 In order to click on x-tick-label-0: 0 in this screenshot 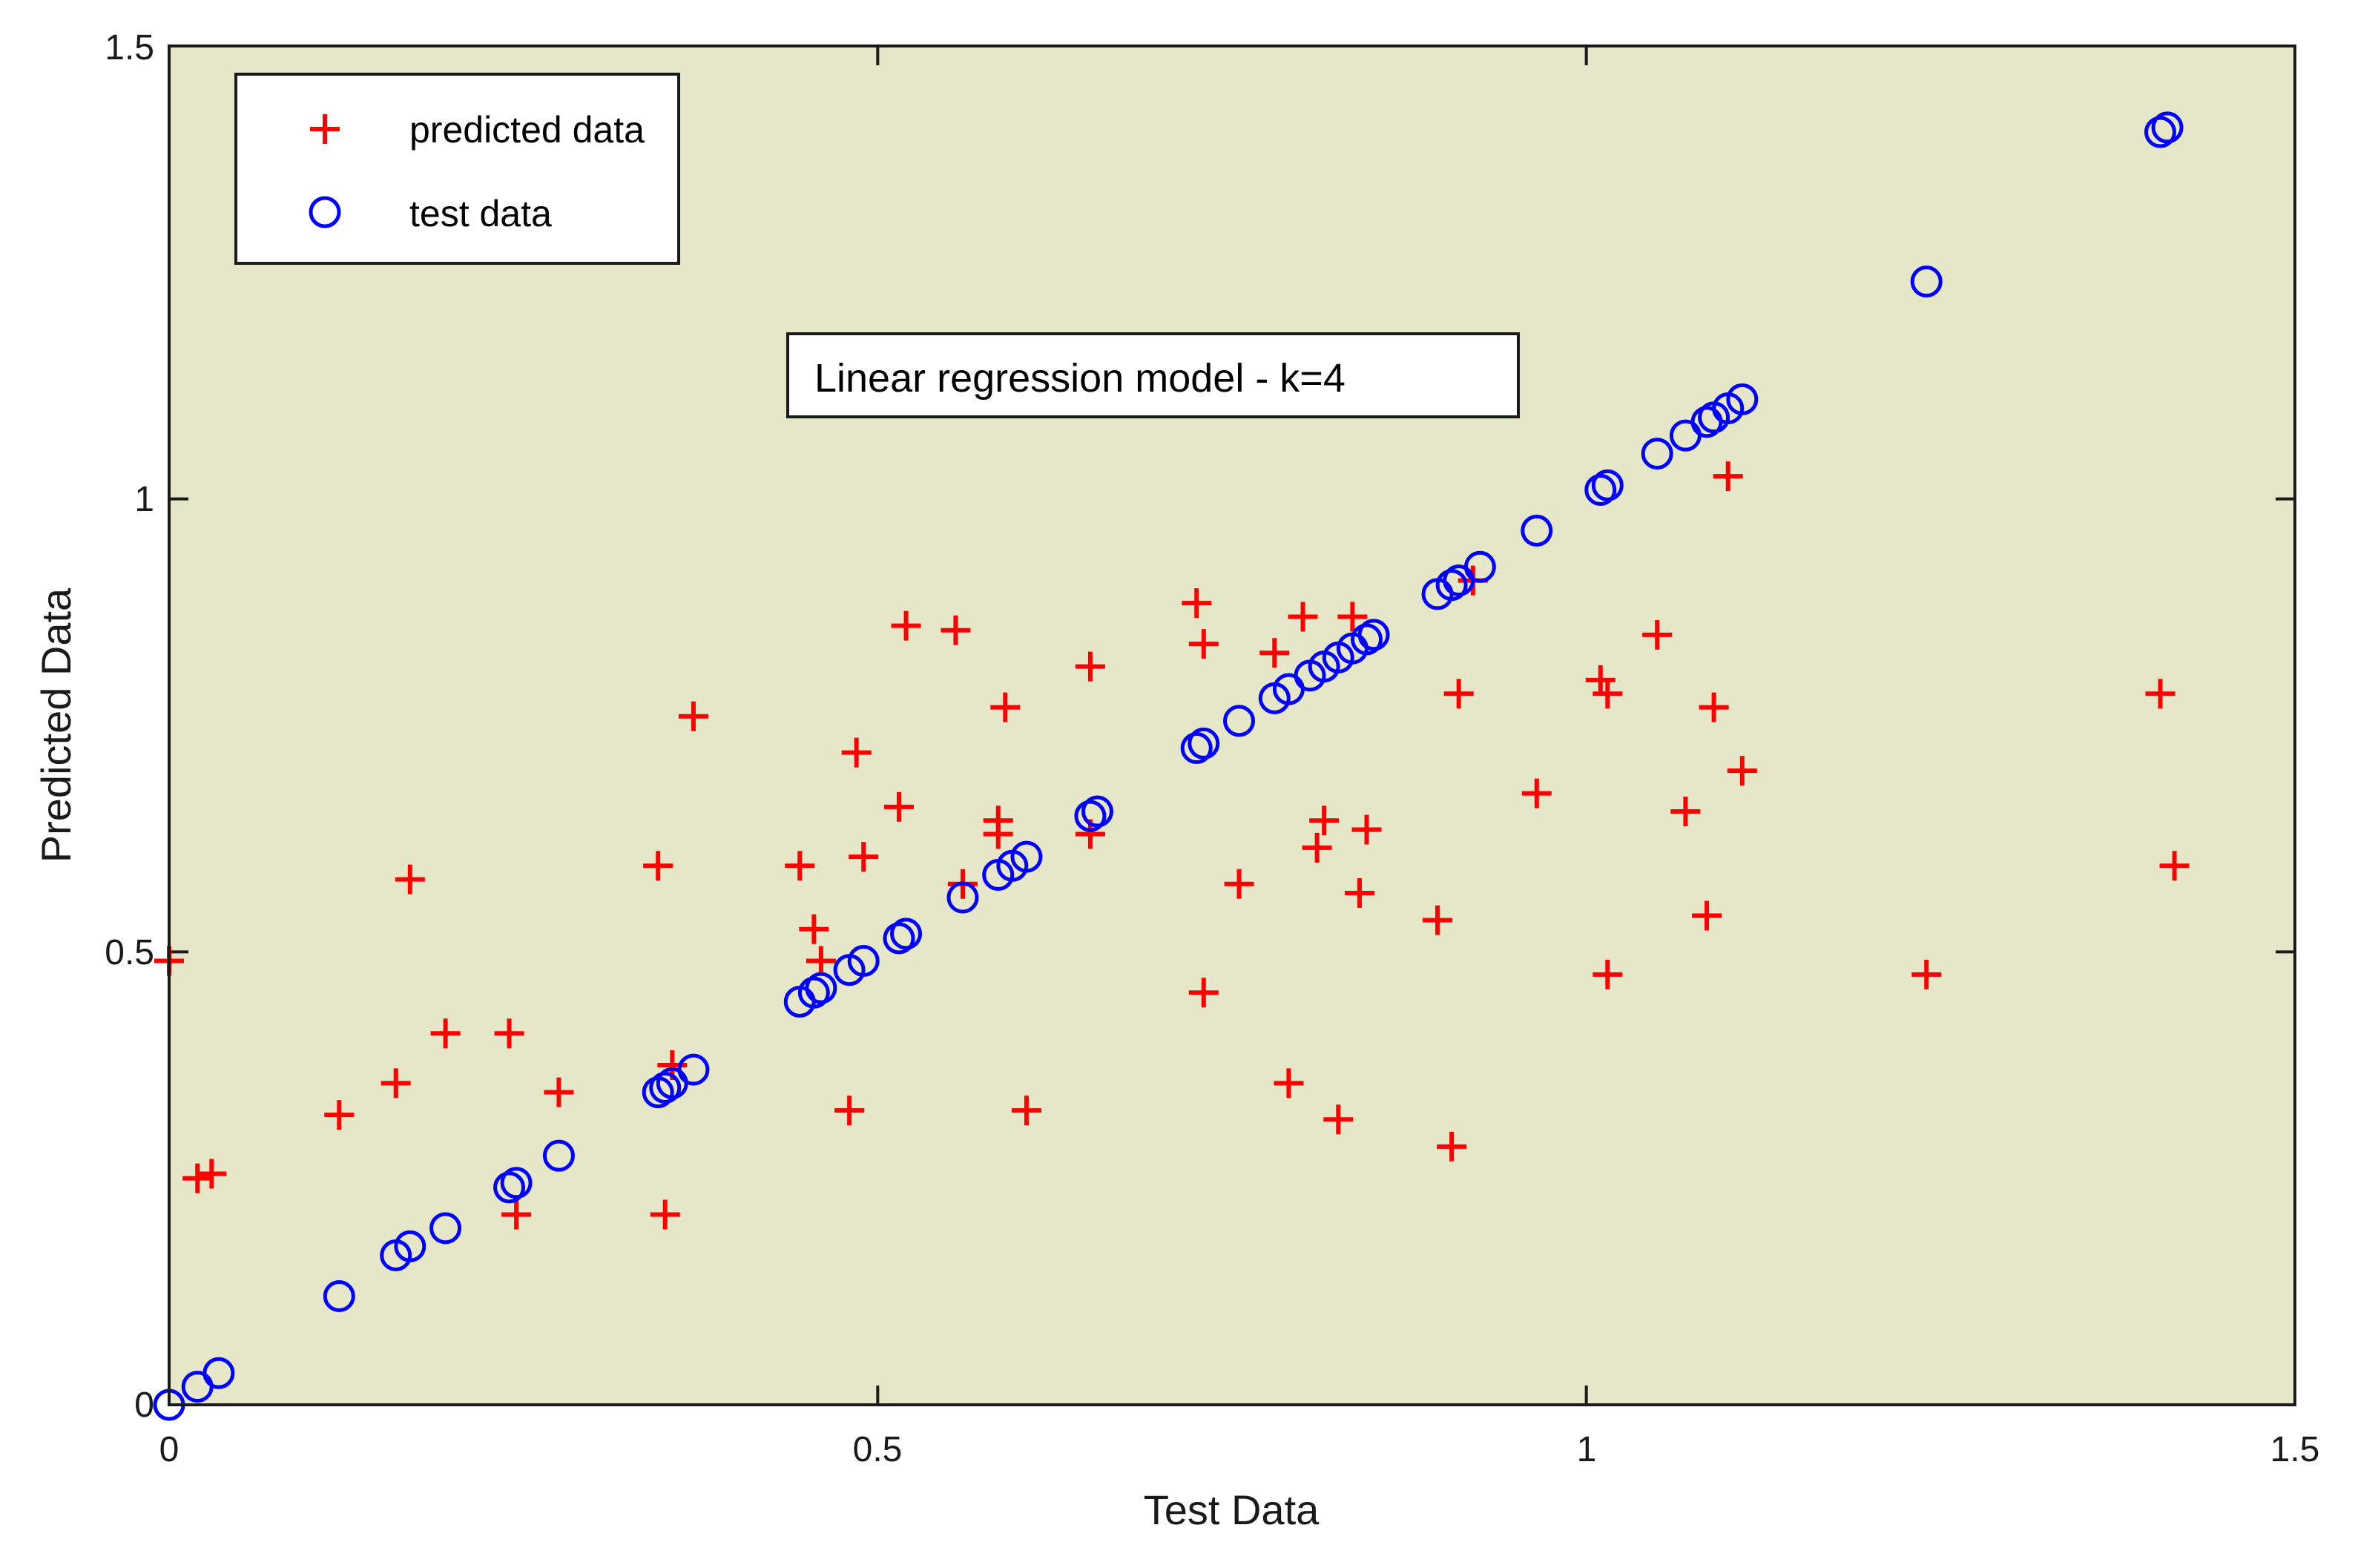, I will do `click(169, 1450)`.